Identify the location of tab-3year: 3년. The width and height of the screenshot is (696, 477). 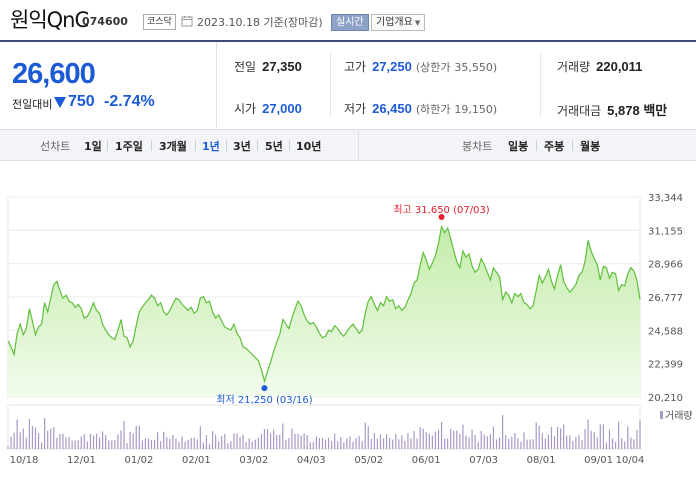
(242, 146).